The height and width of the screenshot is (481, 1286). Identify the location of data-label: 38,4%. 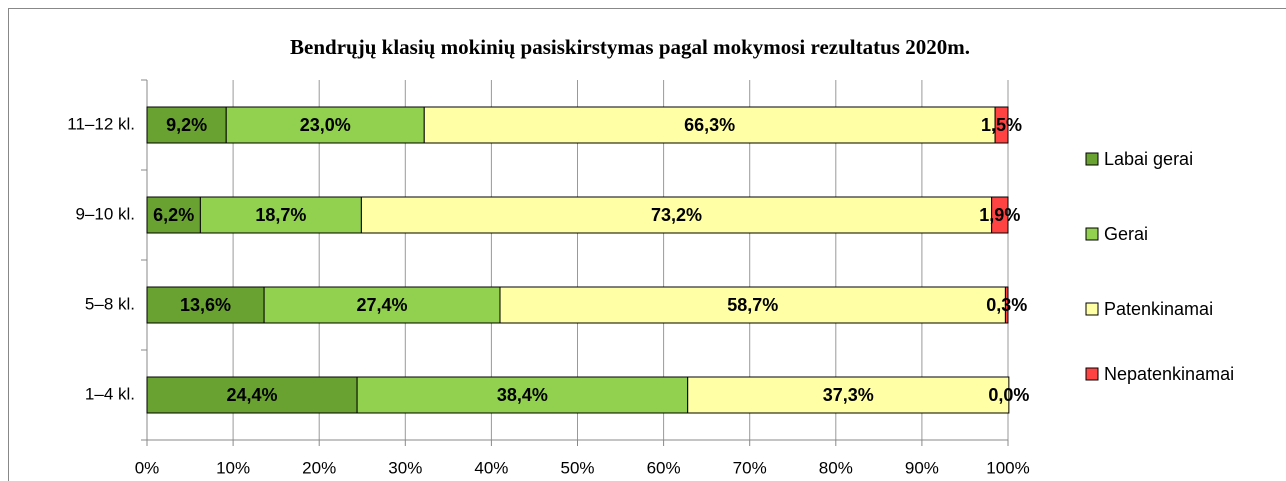
(522, 395).